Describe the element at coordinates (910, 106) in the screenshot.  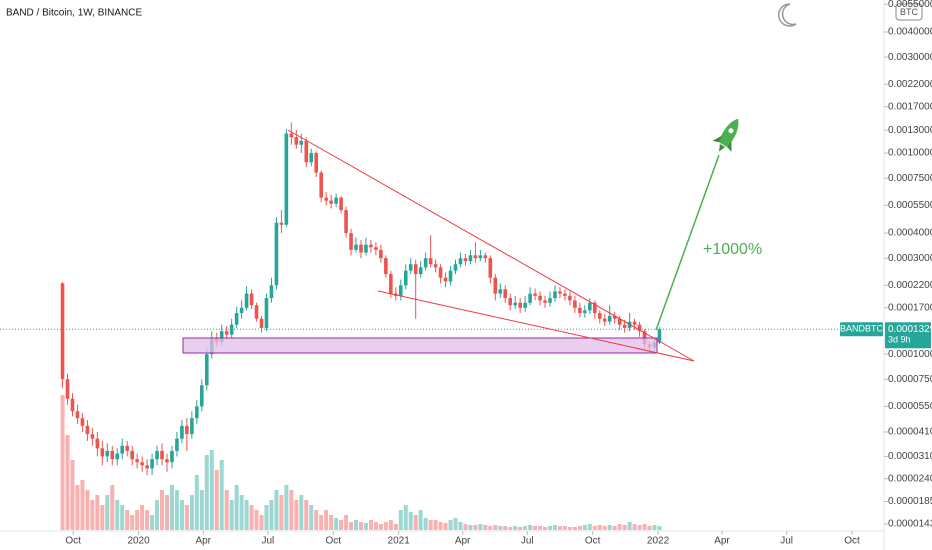
I see `y-tick-label: 0.0017000` at that location.